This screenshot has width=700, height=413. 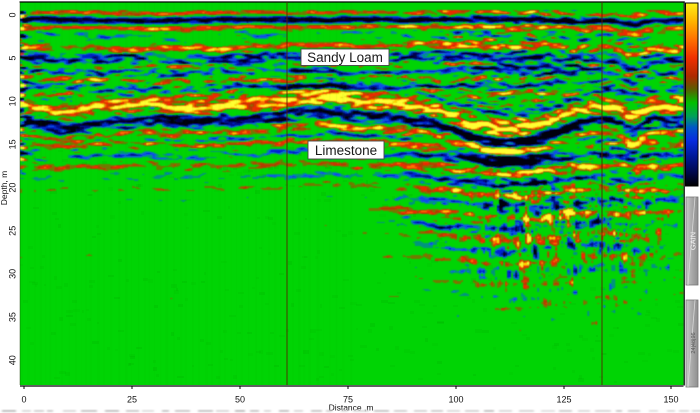 I want to click on svg-text: 5, so click(x=12, y=58).